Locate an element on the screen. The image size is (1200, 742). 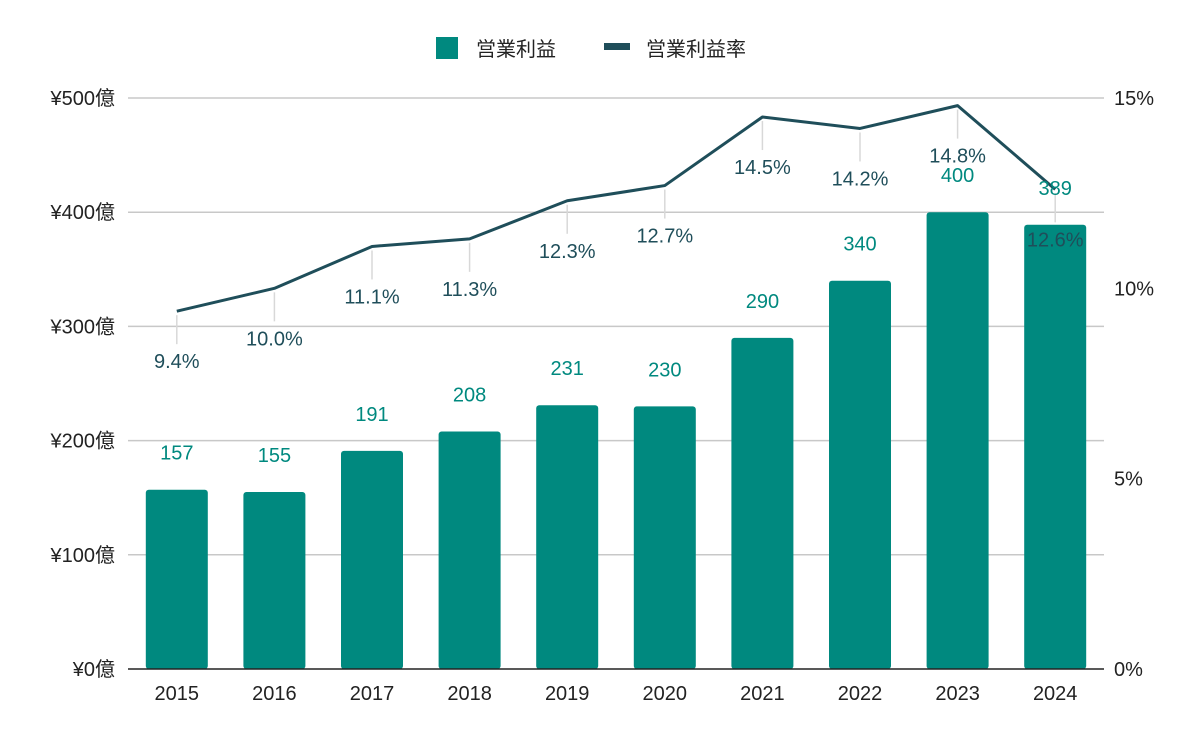
x-tick-label: 2021 is located at coordinates (762, 694).